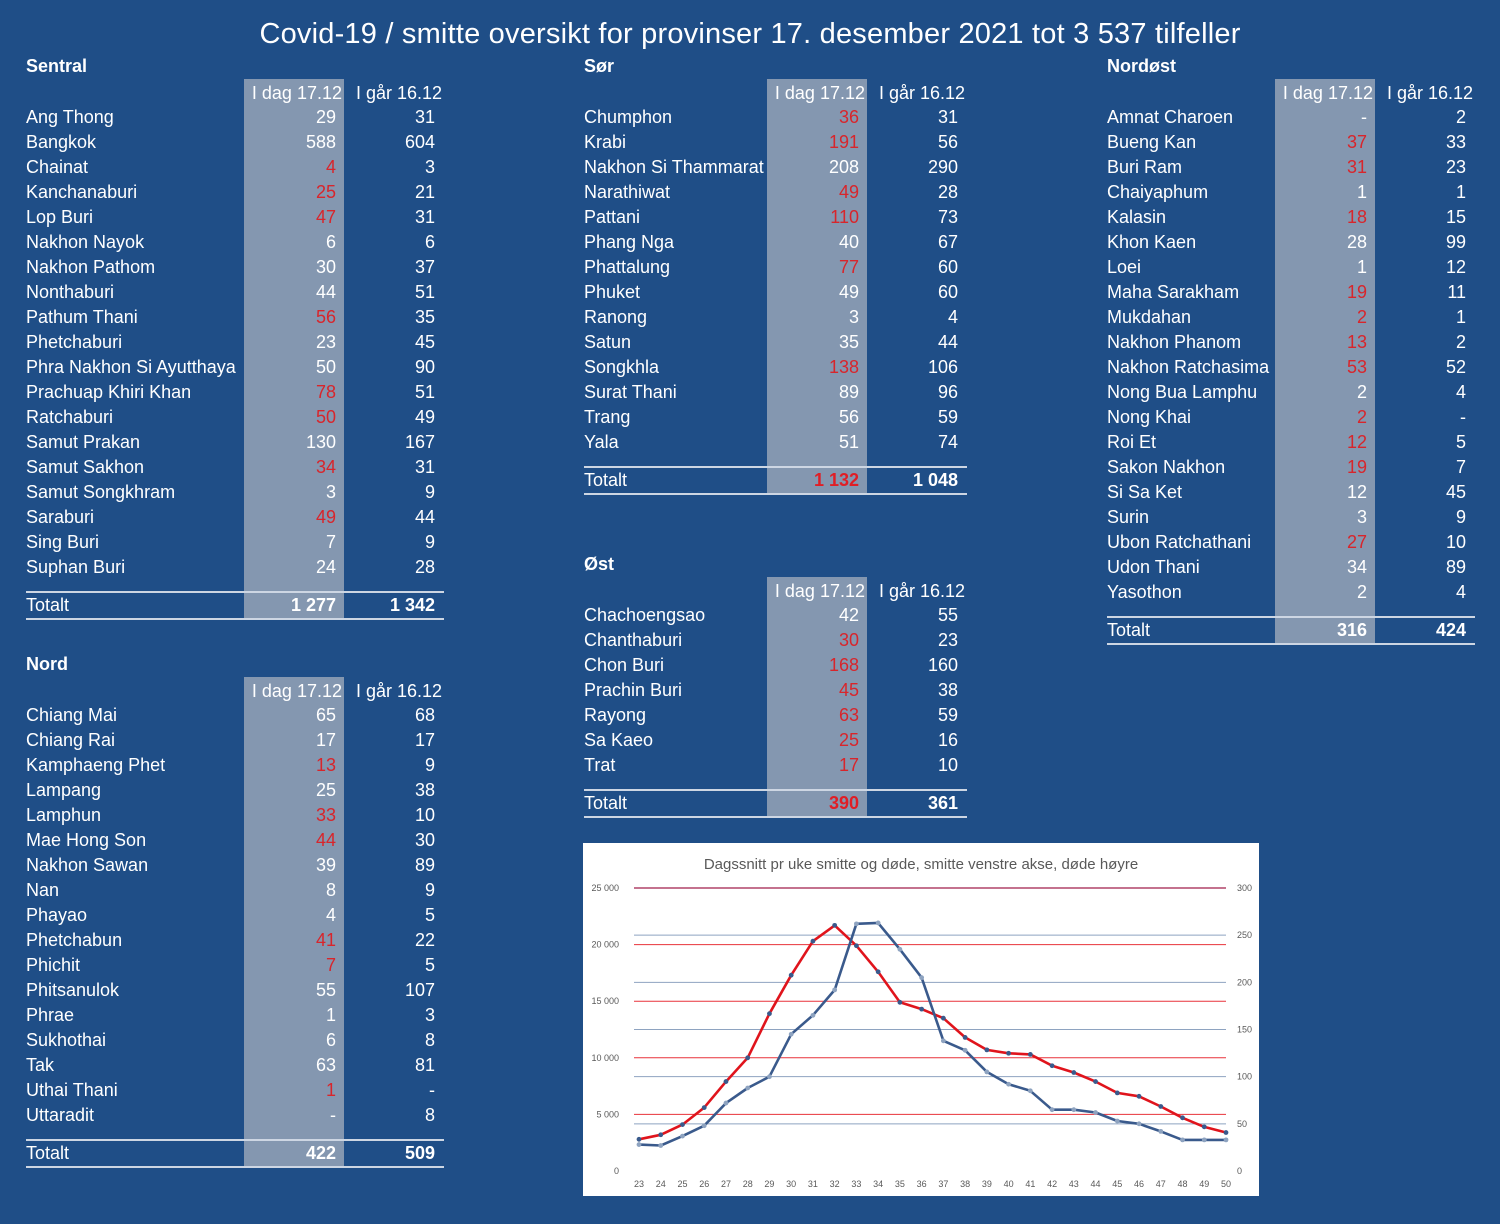 This screenshot has height=1224, width=1500. I want to click on province-row: Chanthaburi 30 23, so click(794, 640).